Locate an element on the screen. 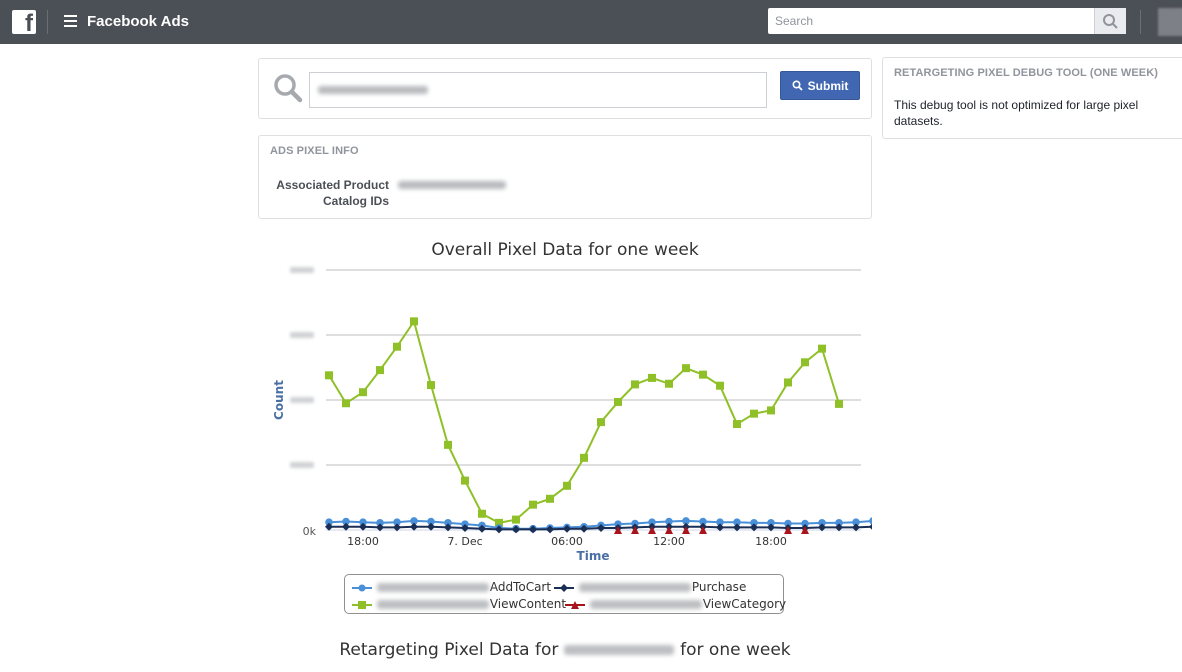 Image resolution: width=1182 pixels, height=672 pixels. avatar is located at coordinates (1170, 22).